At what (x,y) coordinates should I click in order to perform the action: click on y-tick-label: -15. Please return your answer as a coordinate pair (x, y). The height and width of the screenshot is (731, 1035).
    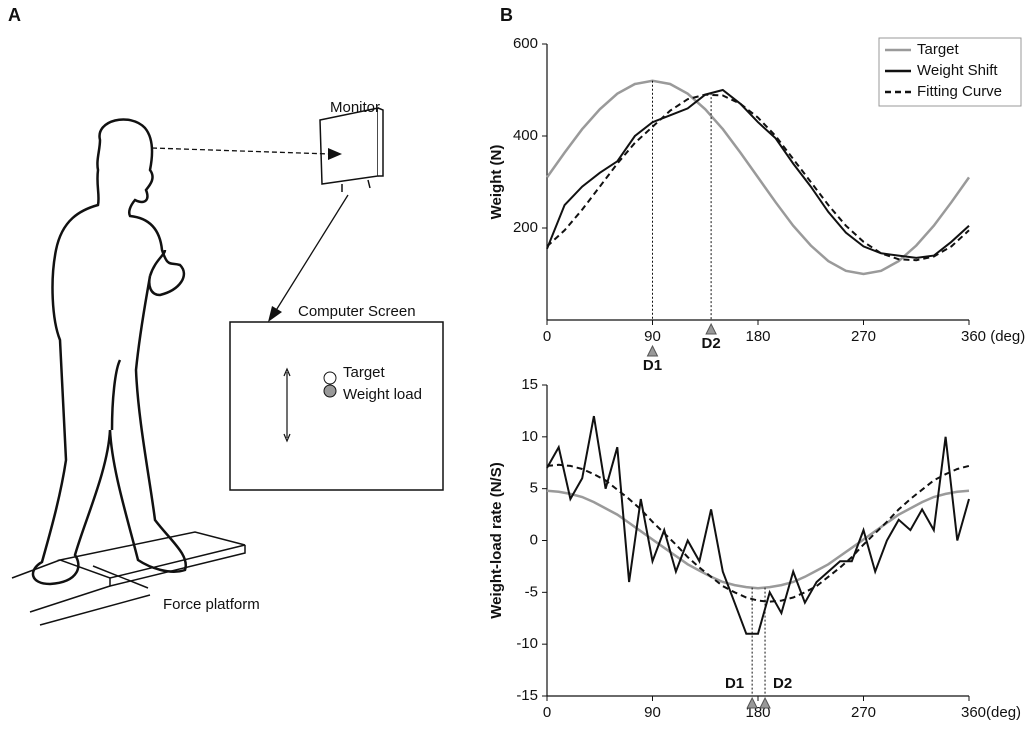
    Looking at the image, I should click on (527, 695).